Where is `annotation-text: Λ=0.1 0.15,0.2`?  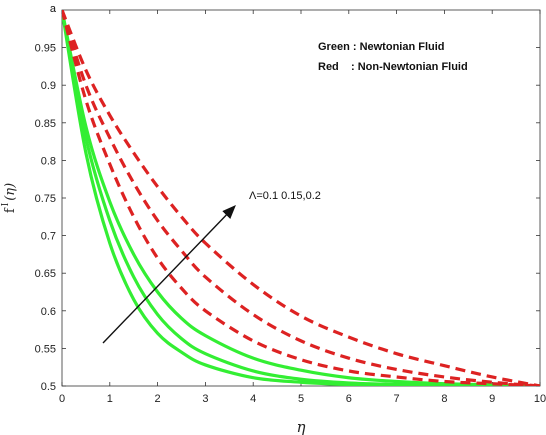
annotation-text: Λ=0.1 0.15,0.2 is located at coordinates (285, 196).